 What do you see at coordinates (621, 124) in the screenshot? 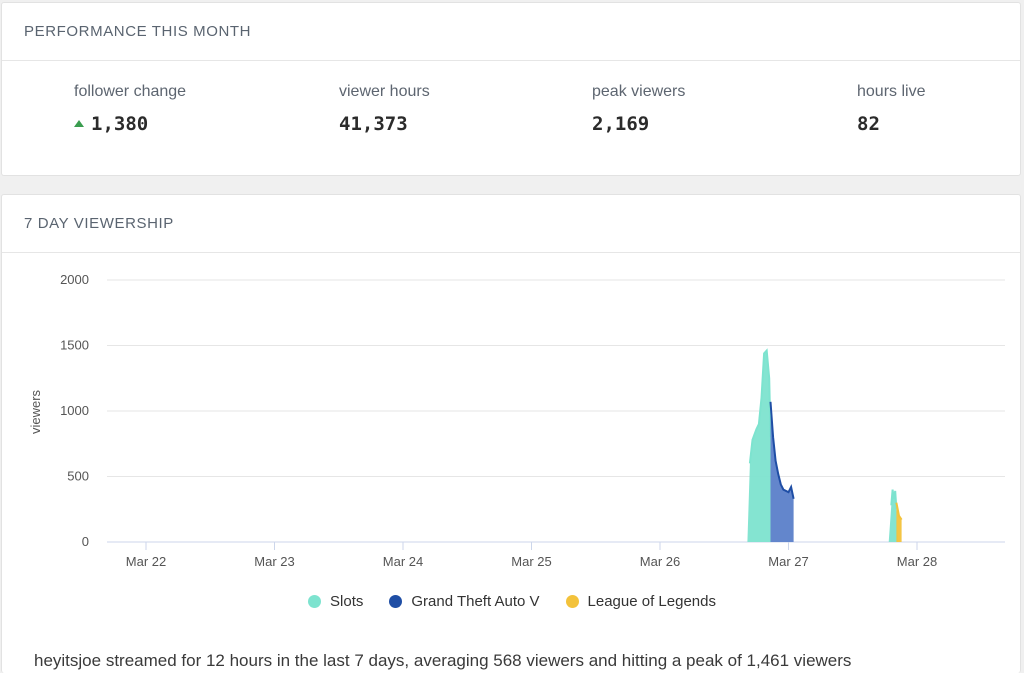
I see `stat-value: 2,169` at bounding box center [621, 124].